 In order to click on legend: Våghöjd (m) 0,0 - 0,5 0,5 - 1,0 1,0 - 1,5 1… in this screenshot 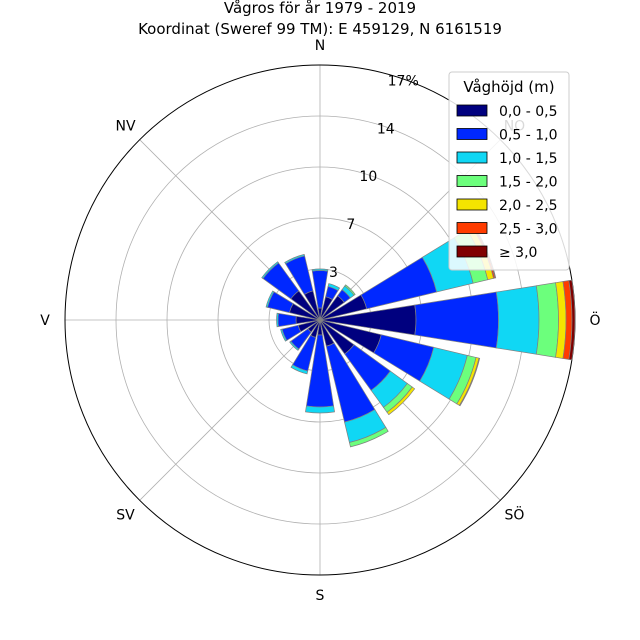, I will do `click(509, 171)`.